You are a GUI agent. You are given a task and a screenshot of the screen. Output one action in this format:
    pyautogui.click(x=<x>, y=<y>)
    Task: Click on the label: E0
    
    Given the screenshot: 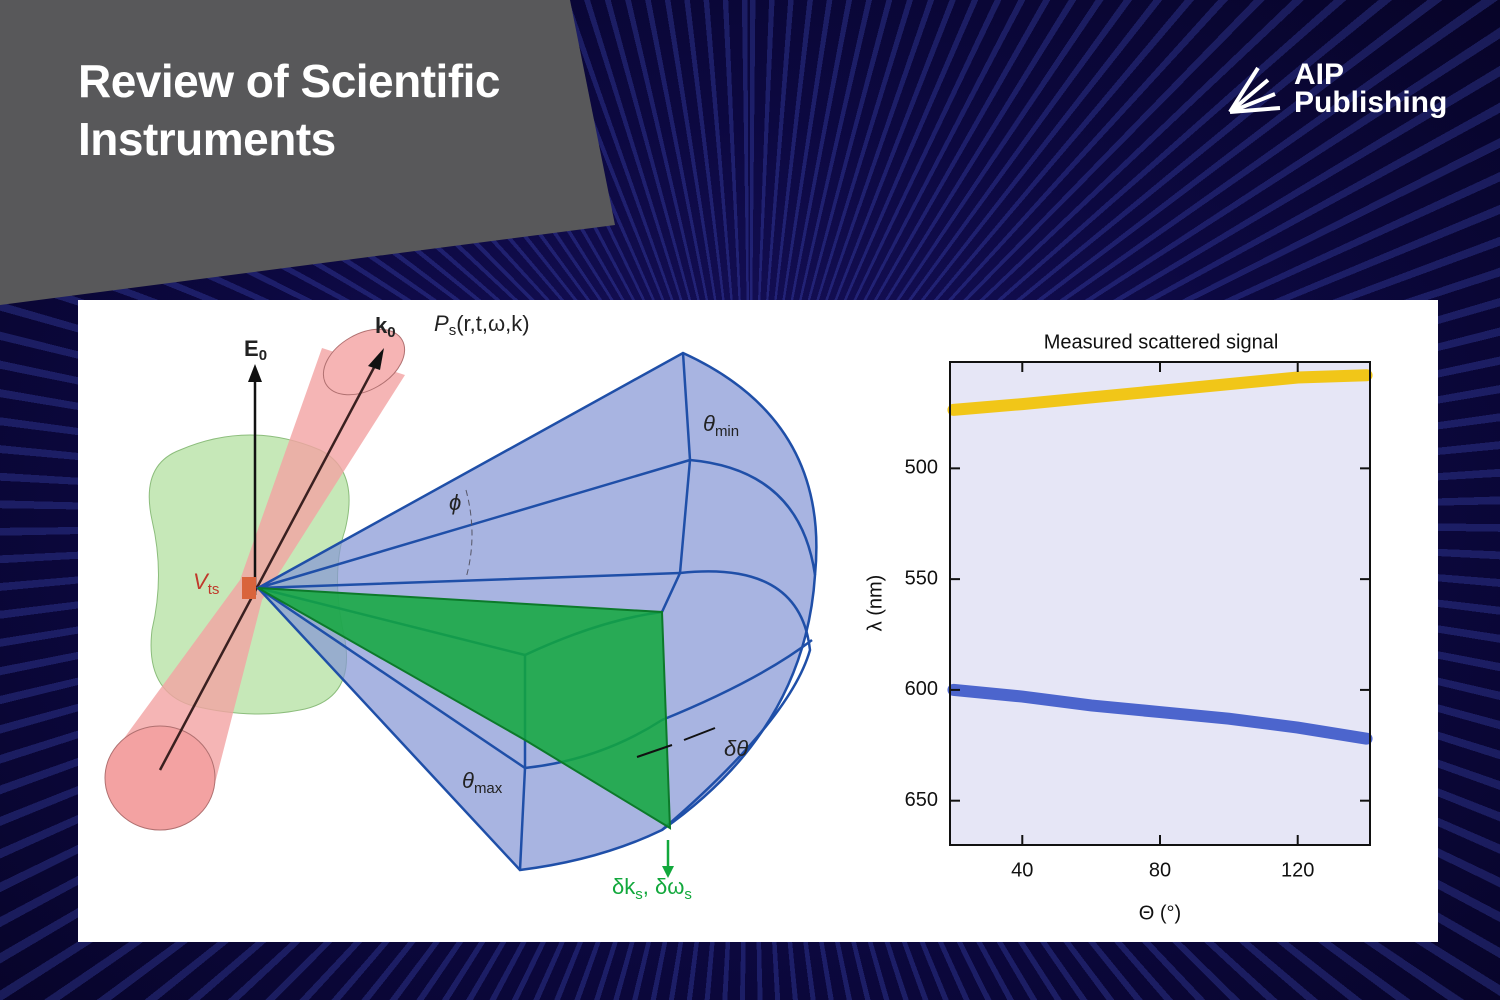 What is the action you would take?
    pyautogui.click(x=255, y=350)
    